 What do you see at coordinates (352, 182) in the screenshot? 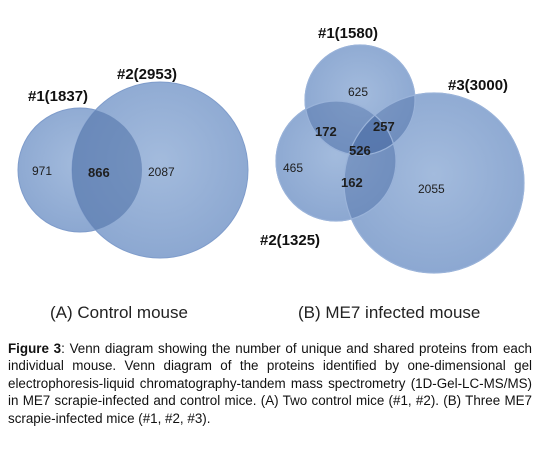
I see `venn-b-region-shared23: 162` at bounding box center [352, 182].